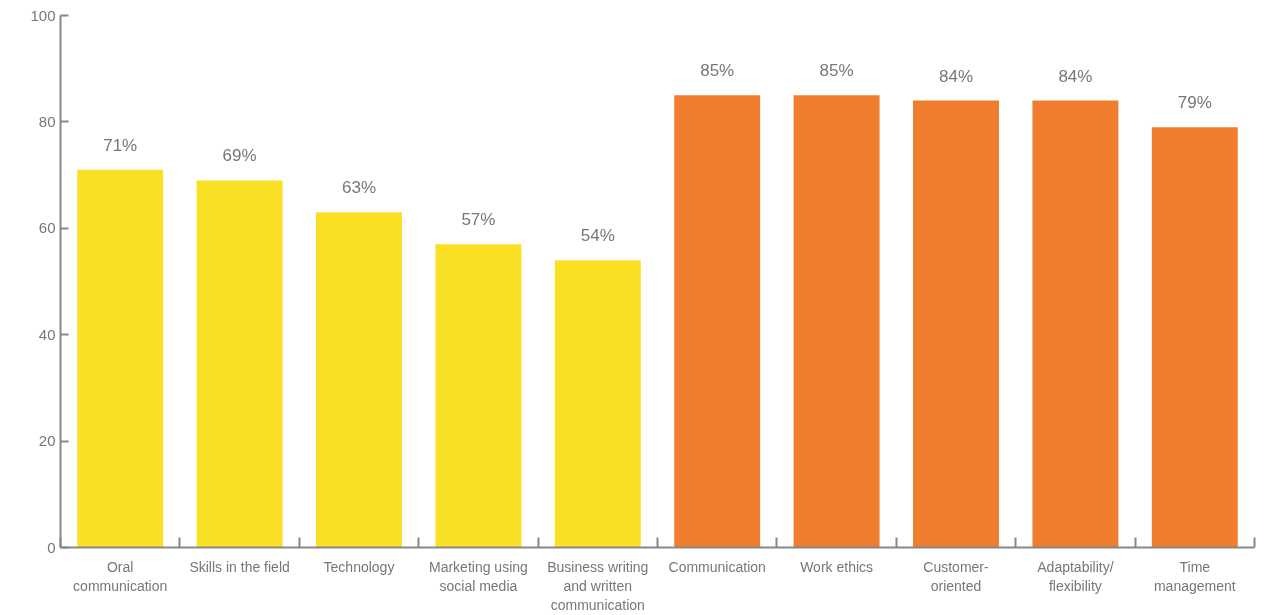 The image size is (1264, 615). What do you see at coordinates (956, 576) in the screenshot?
I see `x-tick-label: Customer- oriented` at bounding box center [956, 576].